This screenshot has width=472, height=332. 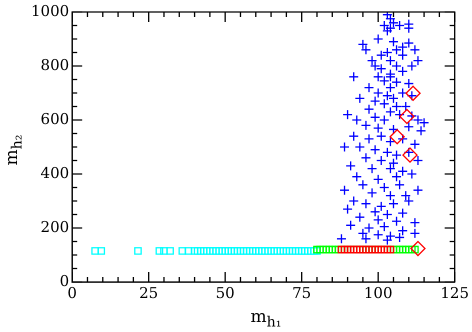 What do you see at coordinates (148, 293) in the screenshot?
I see `x-tick-label: 25` at bounding box center [148, 293].